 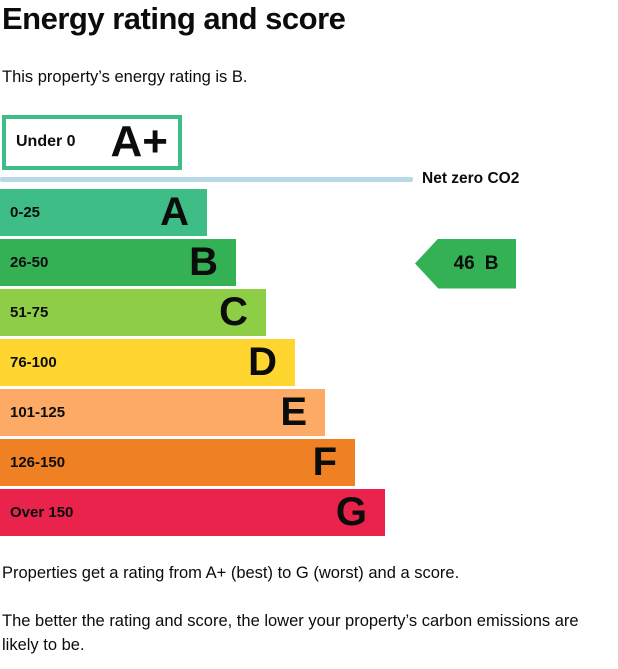 I want to click on band-d: 76-100 D, so click(x=147, y=362).